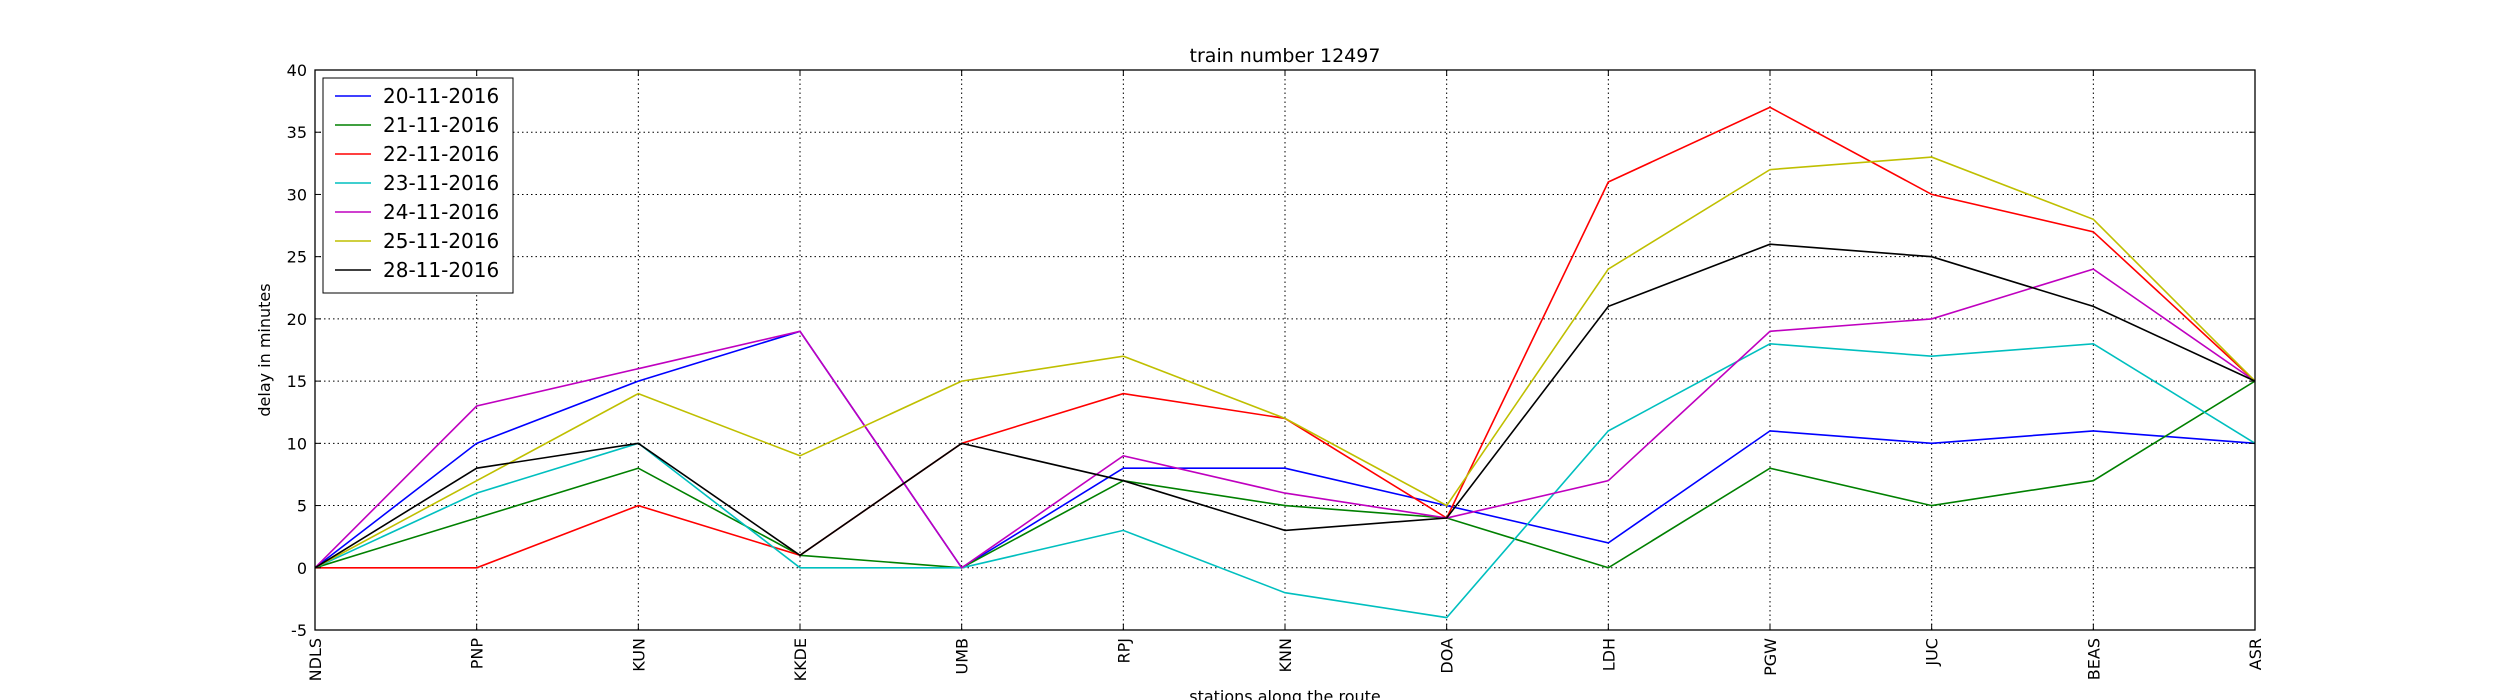  What do you see at coordinates (1123, 650) in the screenshot?
I see `x-tick-label: RPJ` at bounding box center [1123, 650].